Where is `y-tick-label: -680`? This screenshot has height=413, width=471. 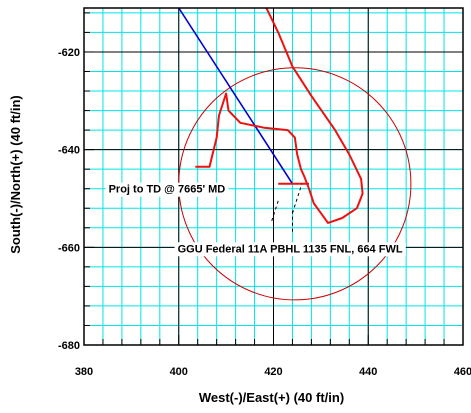 y-tick-label: -680 is located at coordinates (69, 346).